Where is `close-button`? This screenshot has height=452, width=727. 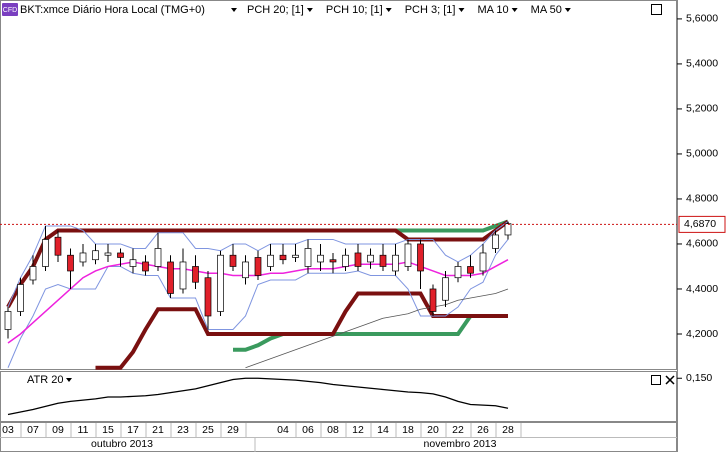 close-button is located at coordinates (670, 380).